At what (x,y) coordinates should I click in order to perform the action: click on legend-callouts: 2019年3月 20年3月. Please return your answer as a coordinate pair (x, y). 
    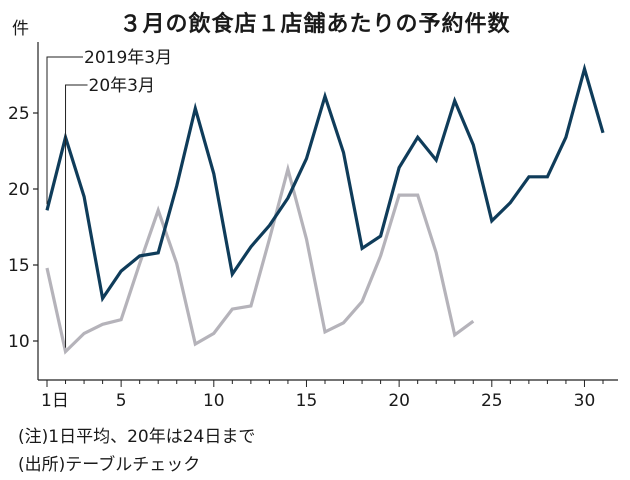
    Looking at the image, I should click on (109, 198).